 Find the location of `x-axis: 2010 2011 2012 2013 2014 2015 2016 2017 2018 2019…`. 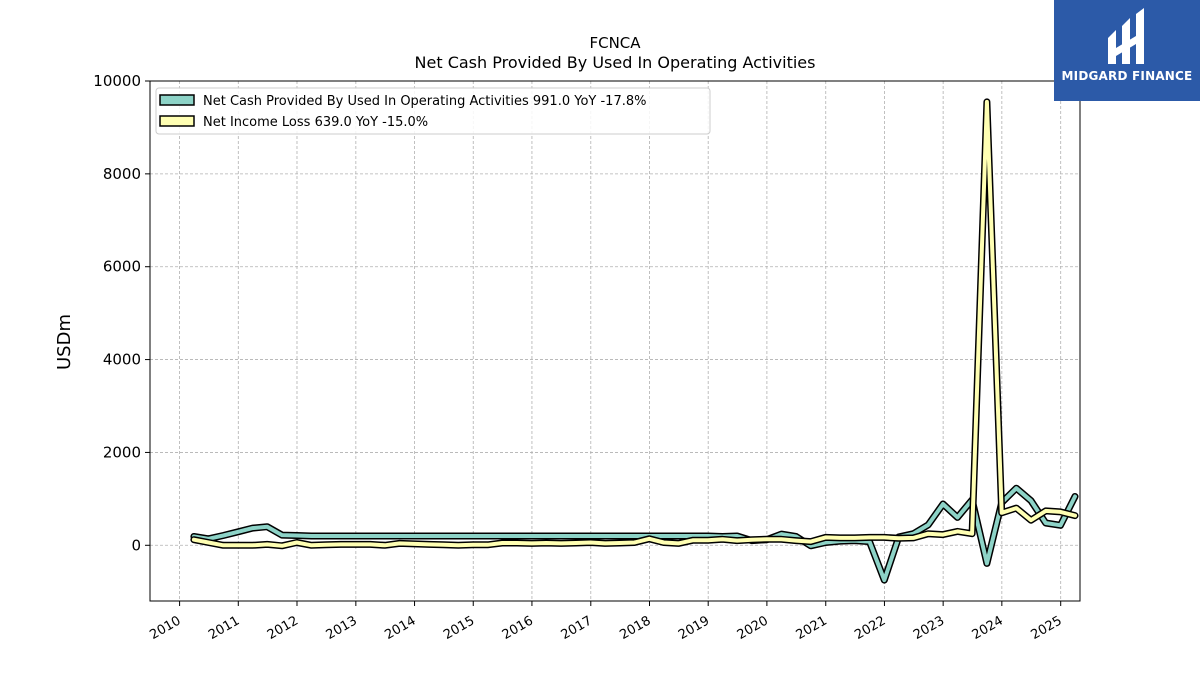

x-axis: 2010 2011 2012 2013 2014 2015 2016 2017 2018 2019… is located at coordinates (606, 622).